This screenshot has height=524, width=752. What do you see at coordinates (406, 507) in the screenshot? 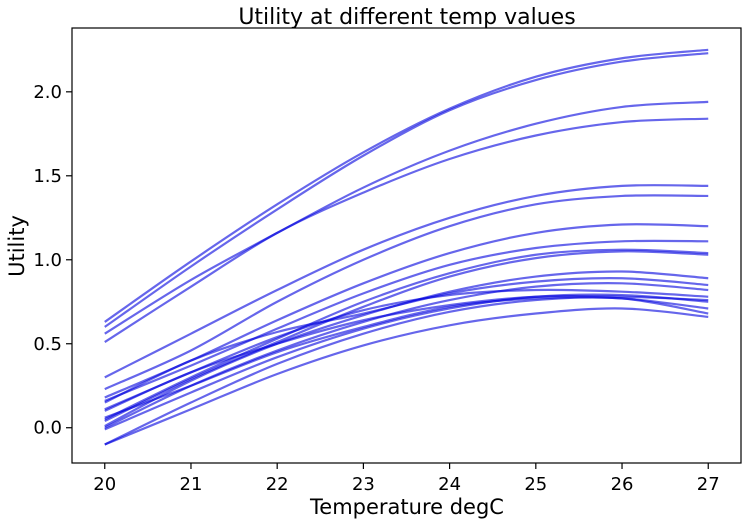
I see `x-axis-title: Temperature degC` at bounding box center [406, 507].